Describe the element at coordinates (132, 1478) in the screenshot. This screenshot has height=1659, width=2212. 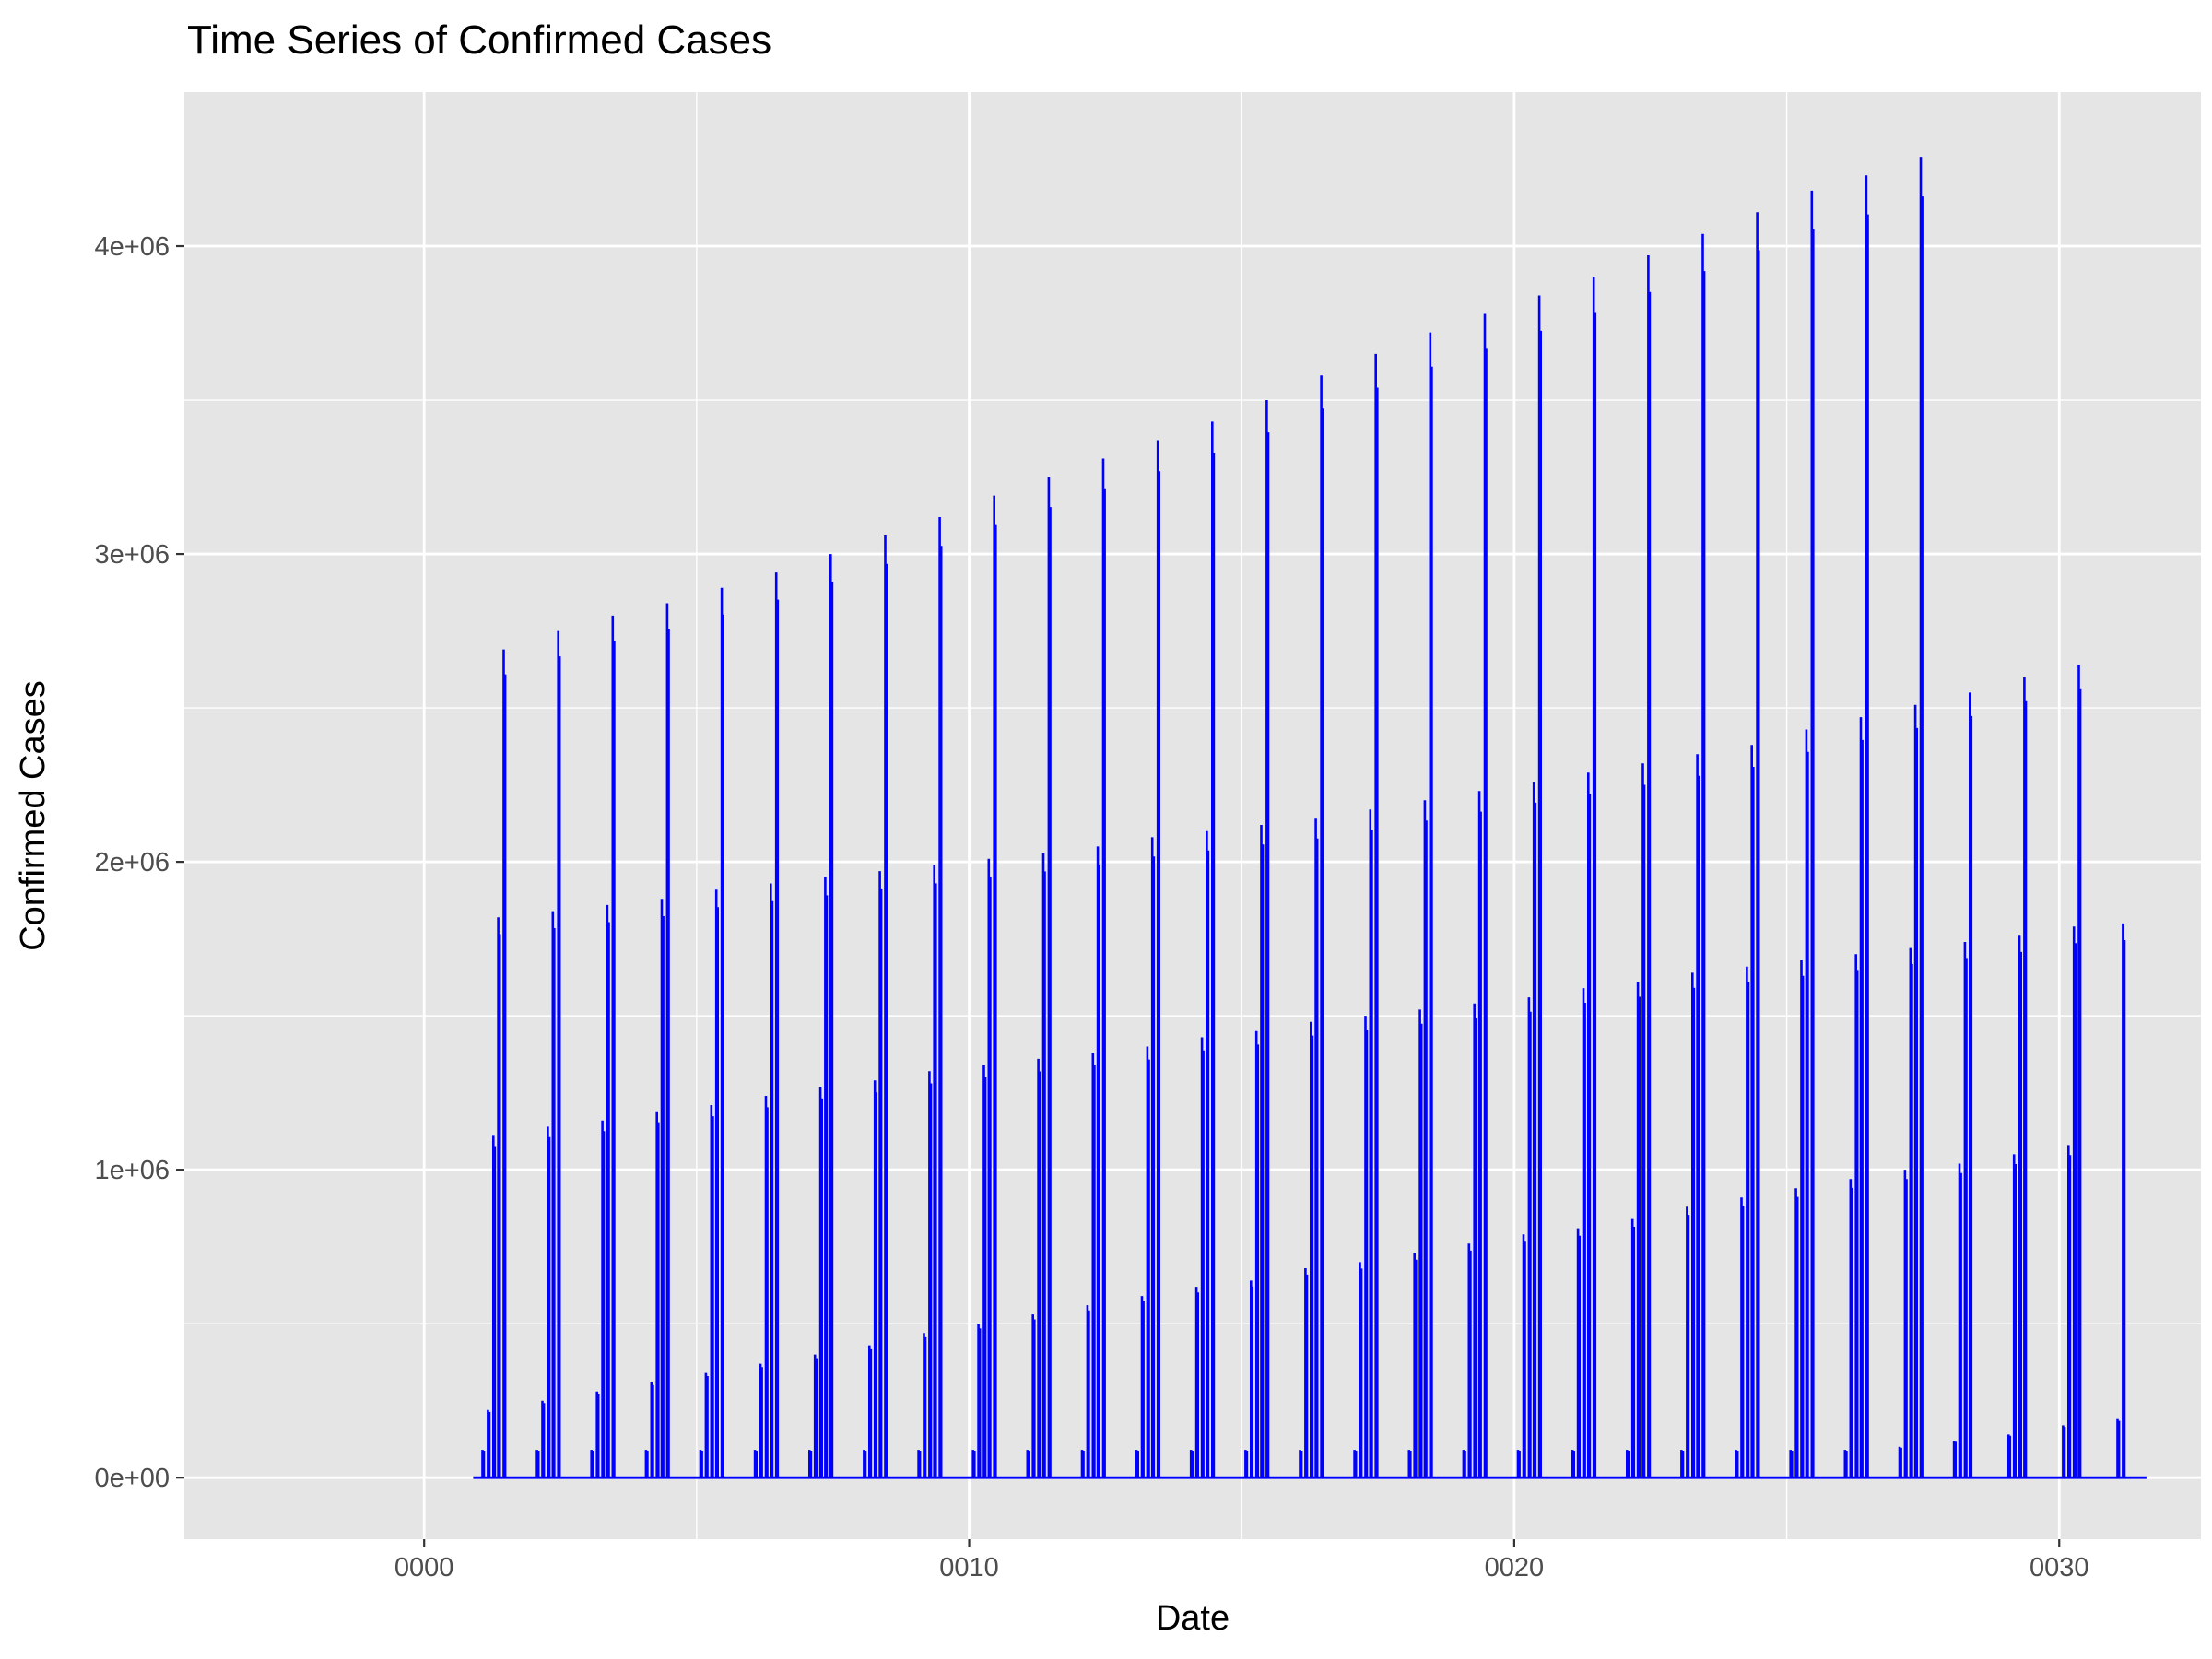
I see `y-tick-label: 0e+00` at that location.